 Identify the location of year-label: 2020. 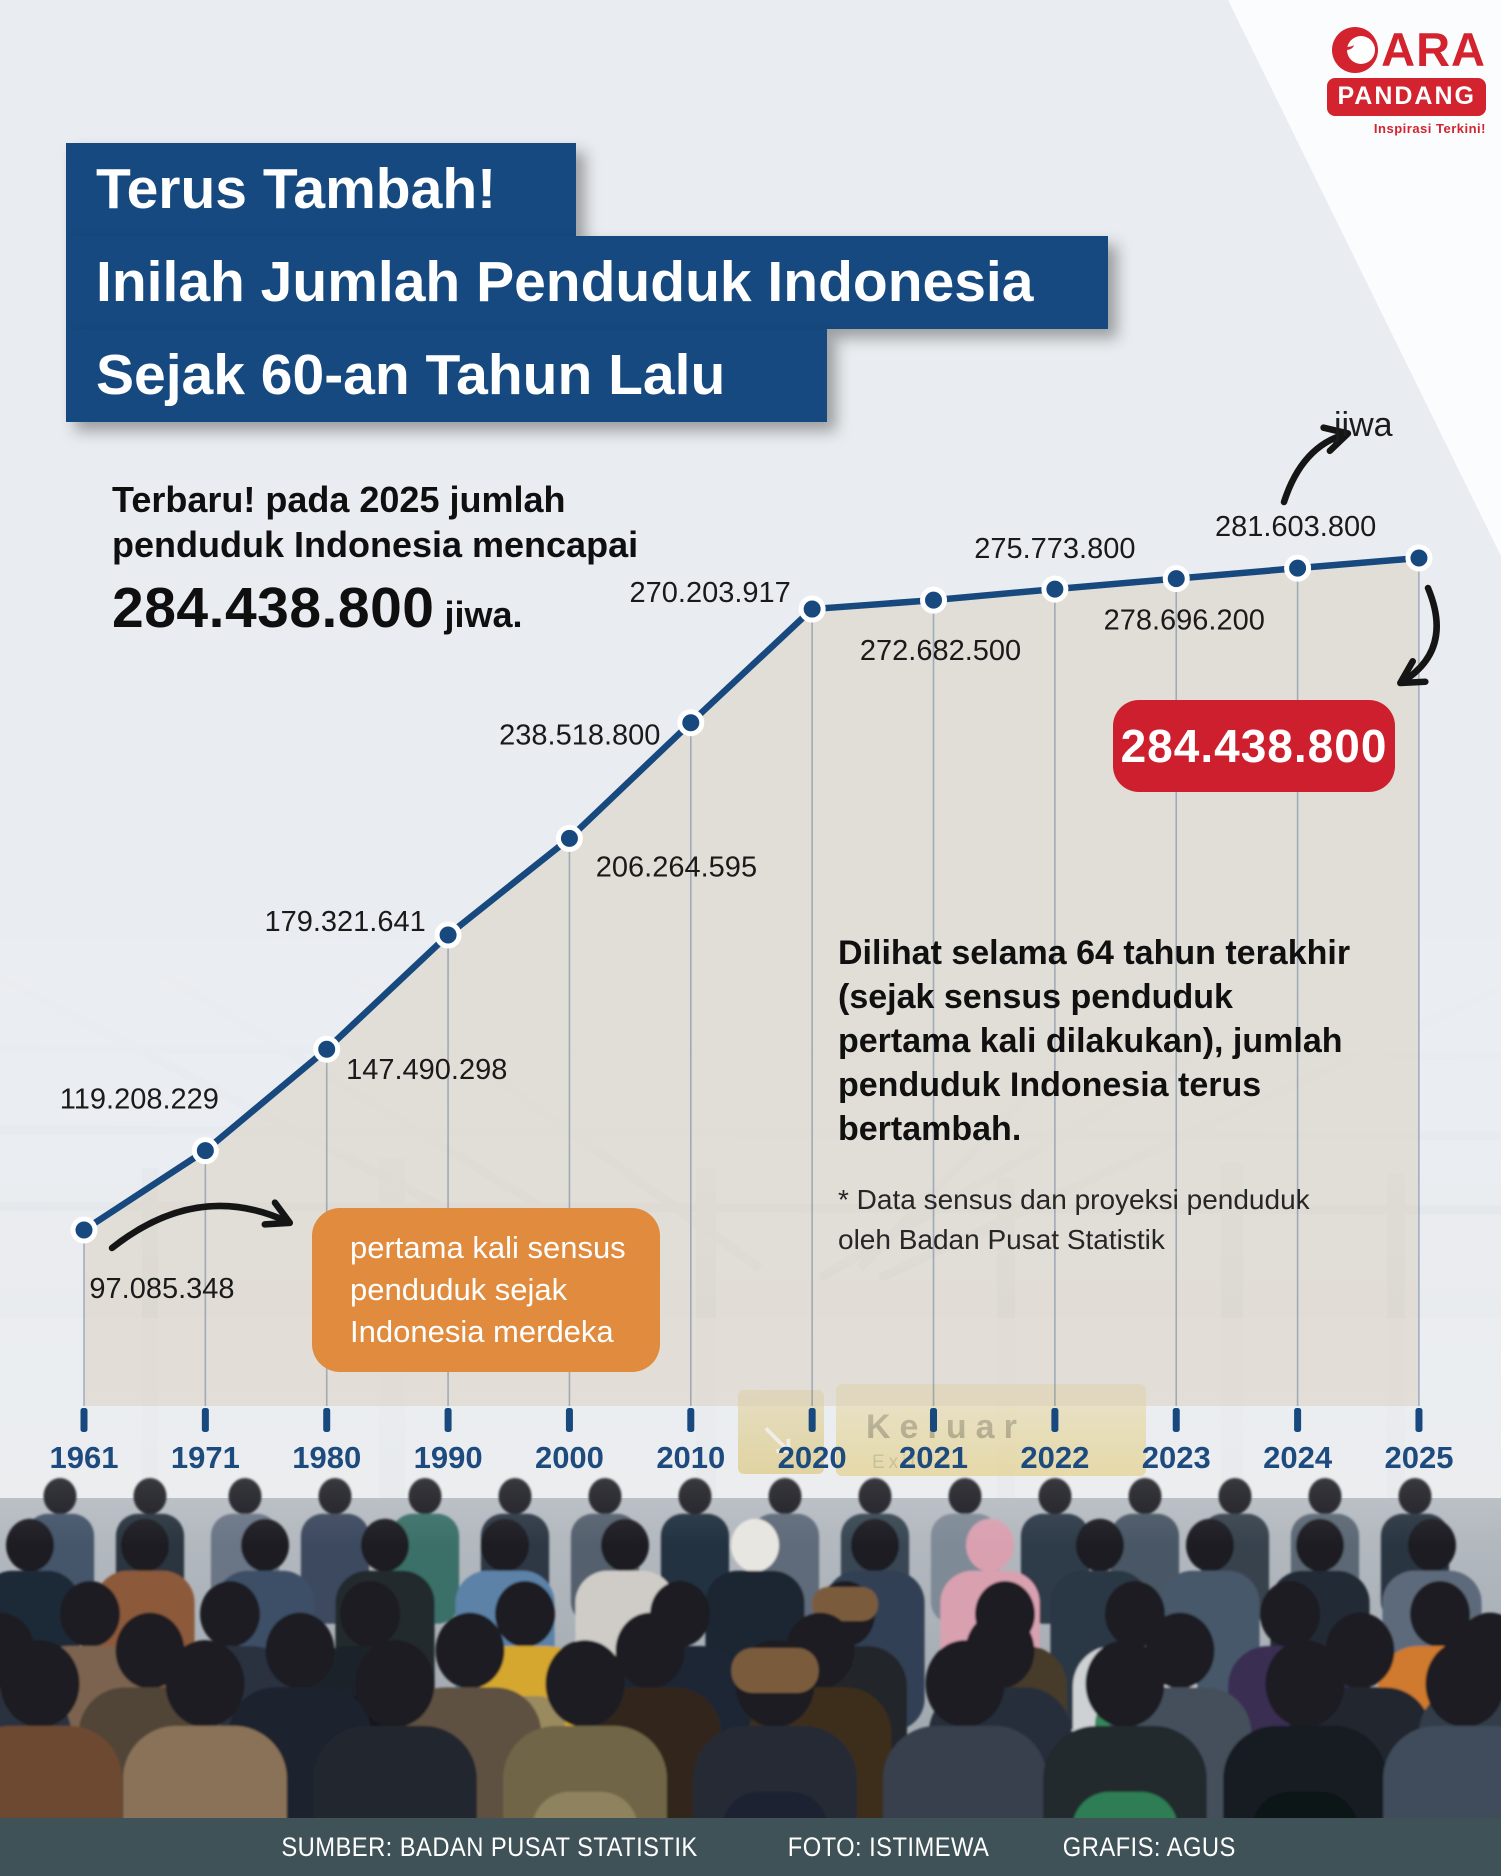
(812, 1457).